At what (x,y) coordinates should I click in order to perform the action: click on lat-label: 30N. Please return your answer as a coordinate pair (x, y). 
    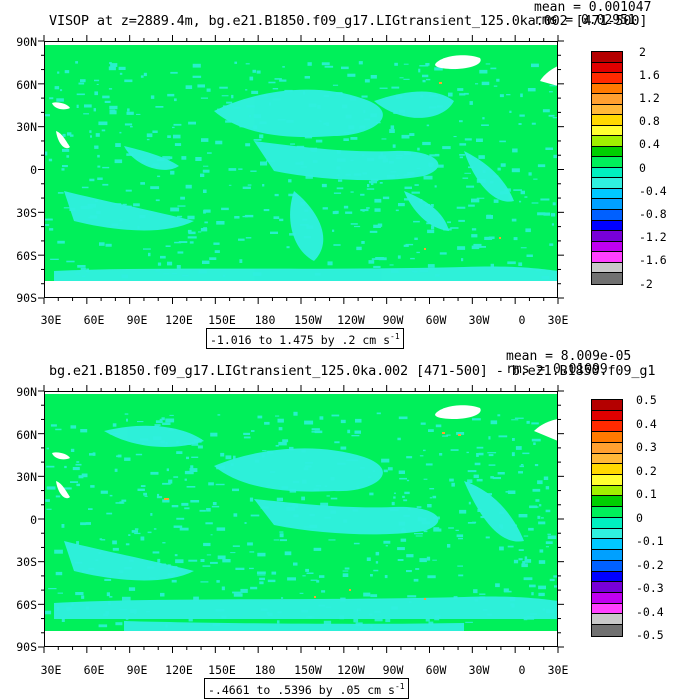
    Looking at the image, I should click on (26, 477).